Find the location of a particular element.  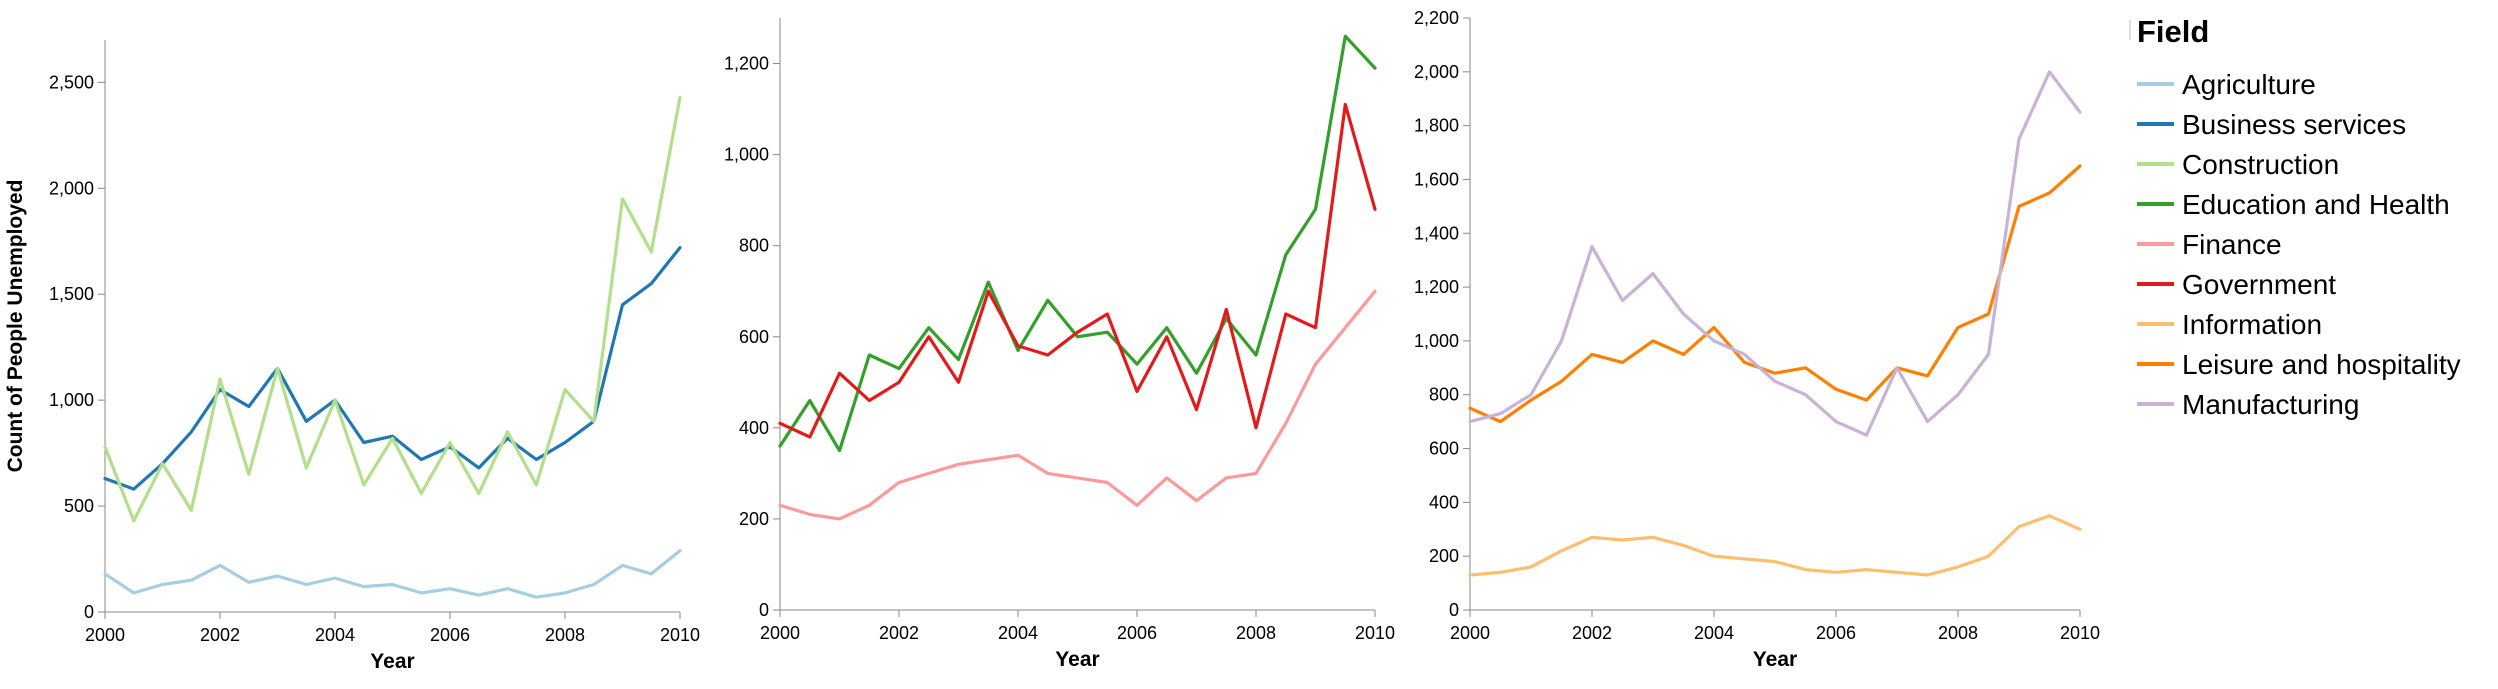

series-line-government is located at coordinates (1077, 270).